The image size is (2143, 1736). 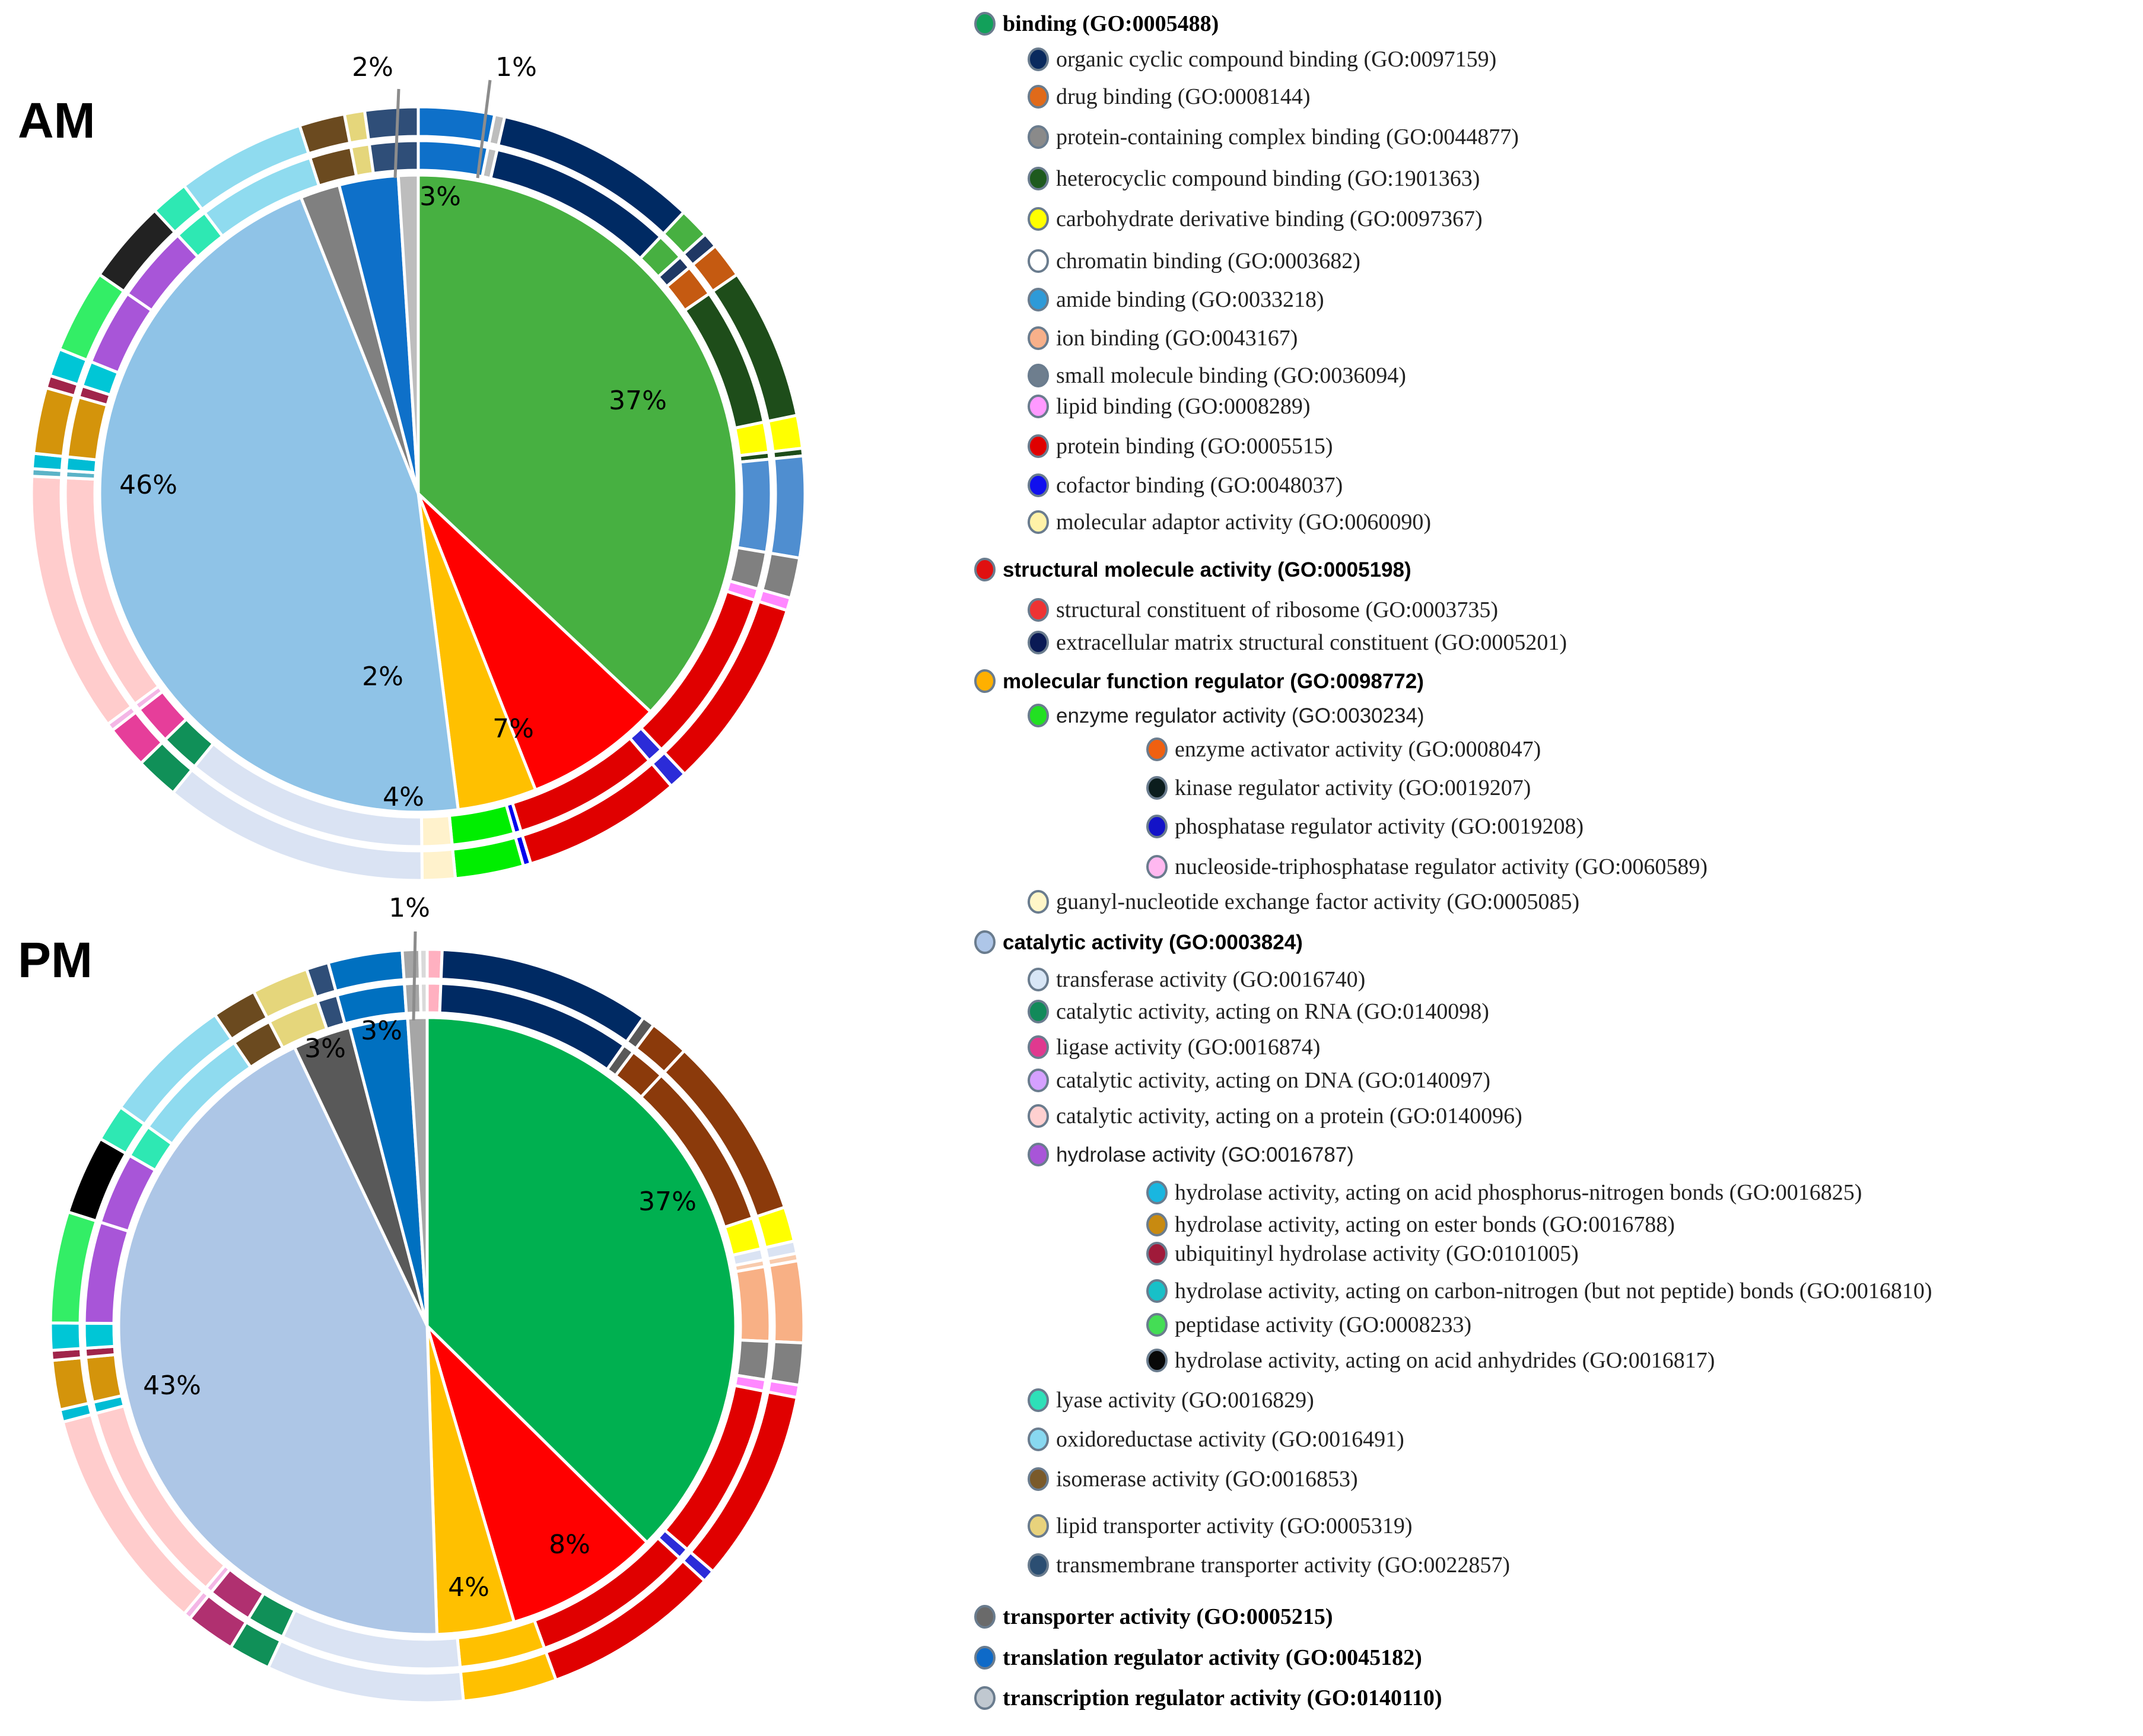 I want to click on legend-item: ligase activity (GO:0016874), so click(x=1188, y=1047).